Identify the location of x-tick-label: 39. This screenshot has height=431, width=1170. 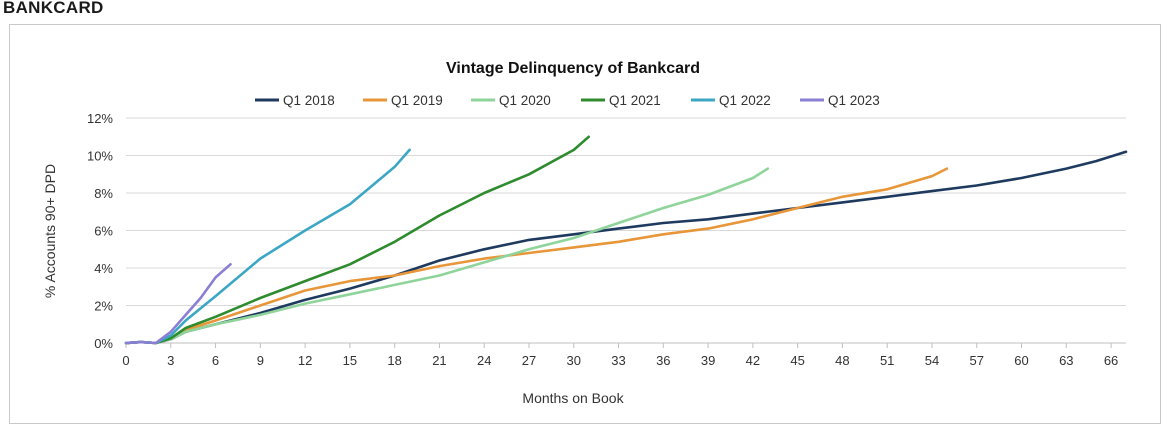
(708, 360).